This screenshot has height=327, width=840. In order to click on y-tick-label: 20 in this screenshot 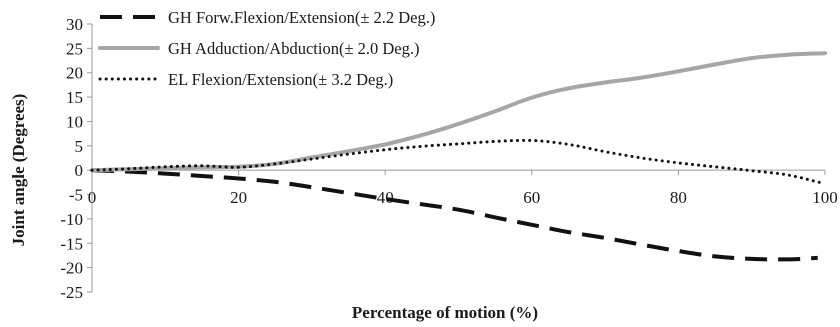, I will do `click(74, 73)`.